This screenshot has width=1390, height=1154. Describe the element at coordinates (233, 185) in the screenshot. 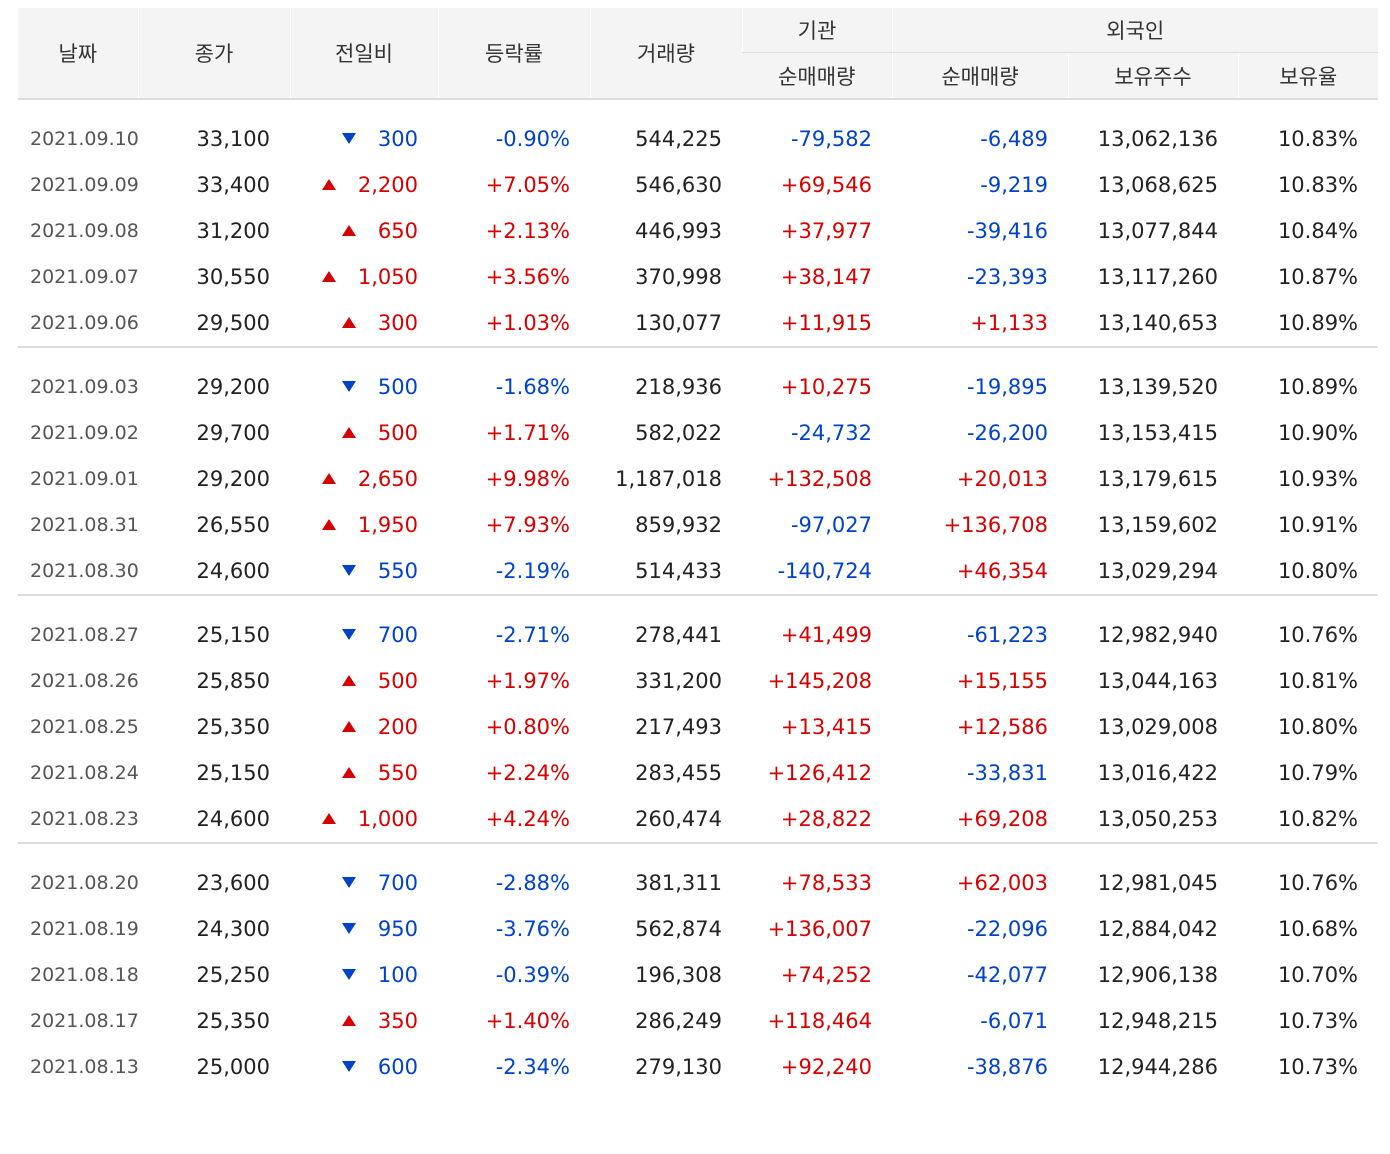

I see `close-cell: 33,400` at that location.